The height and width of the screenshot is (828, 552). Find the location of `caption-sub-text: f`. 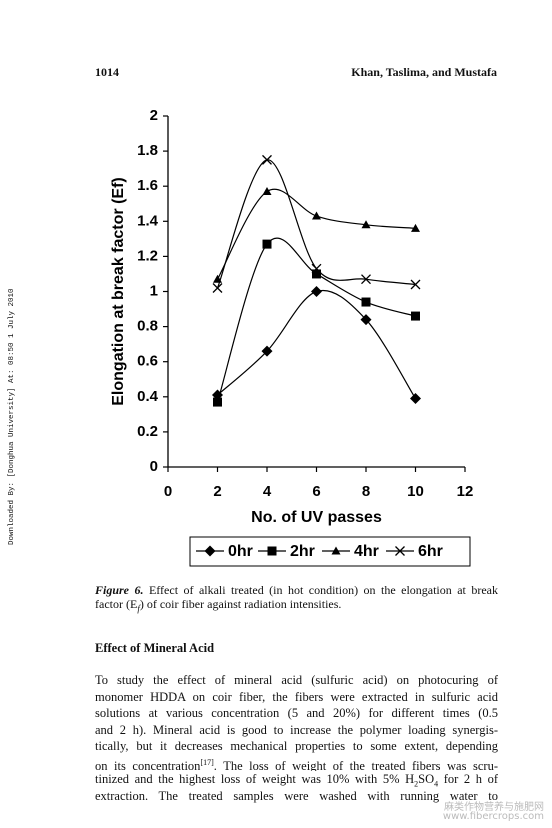

caption-sub-text: f is located at coordinates (138, 608).